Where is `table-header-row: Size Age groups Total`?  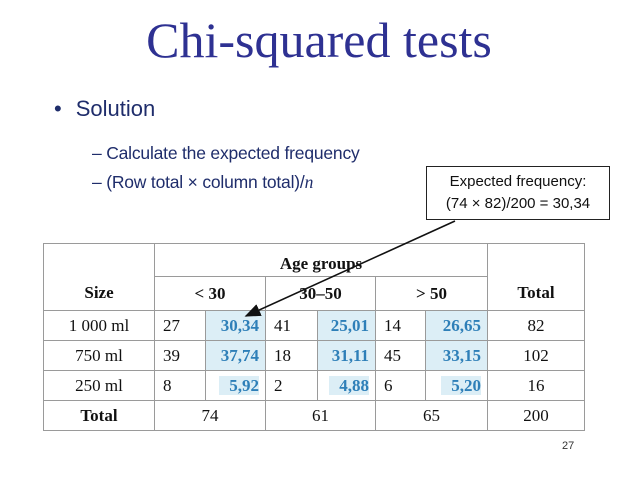
table-header-row: Size Age groups Total is located at coordinates (314, 277).